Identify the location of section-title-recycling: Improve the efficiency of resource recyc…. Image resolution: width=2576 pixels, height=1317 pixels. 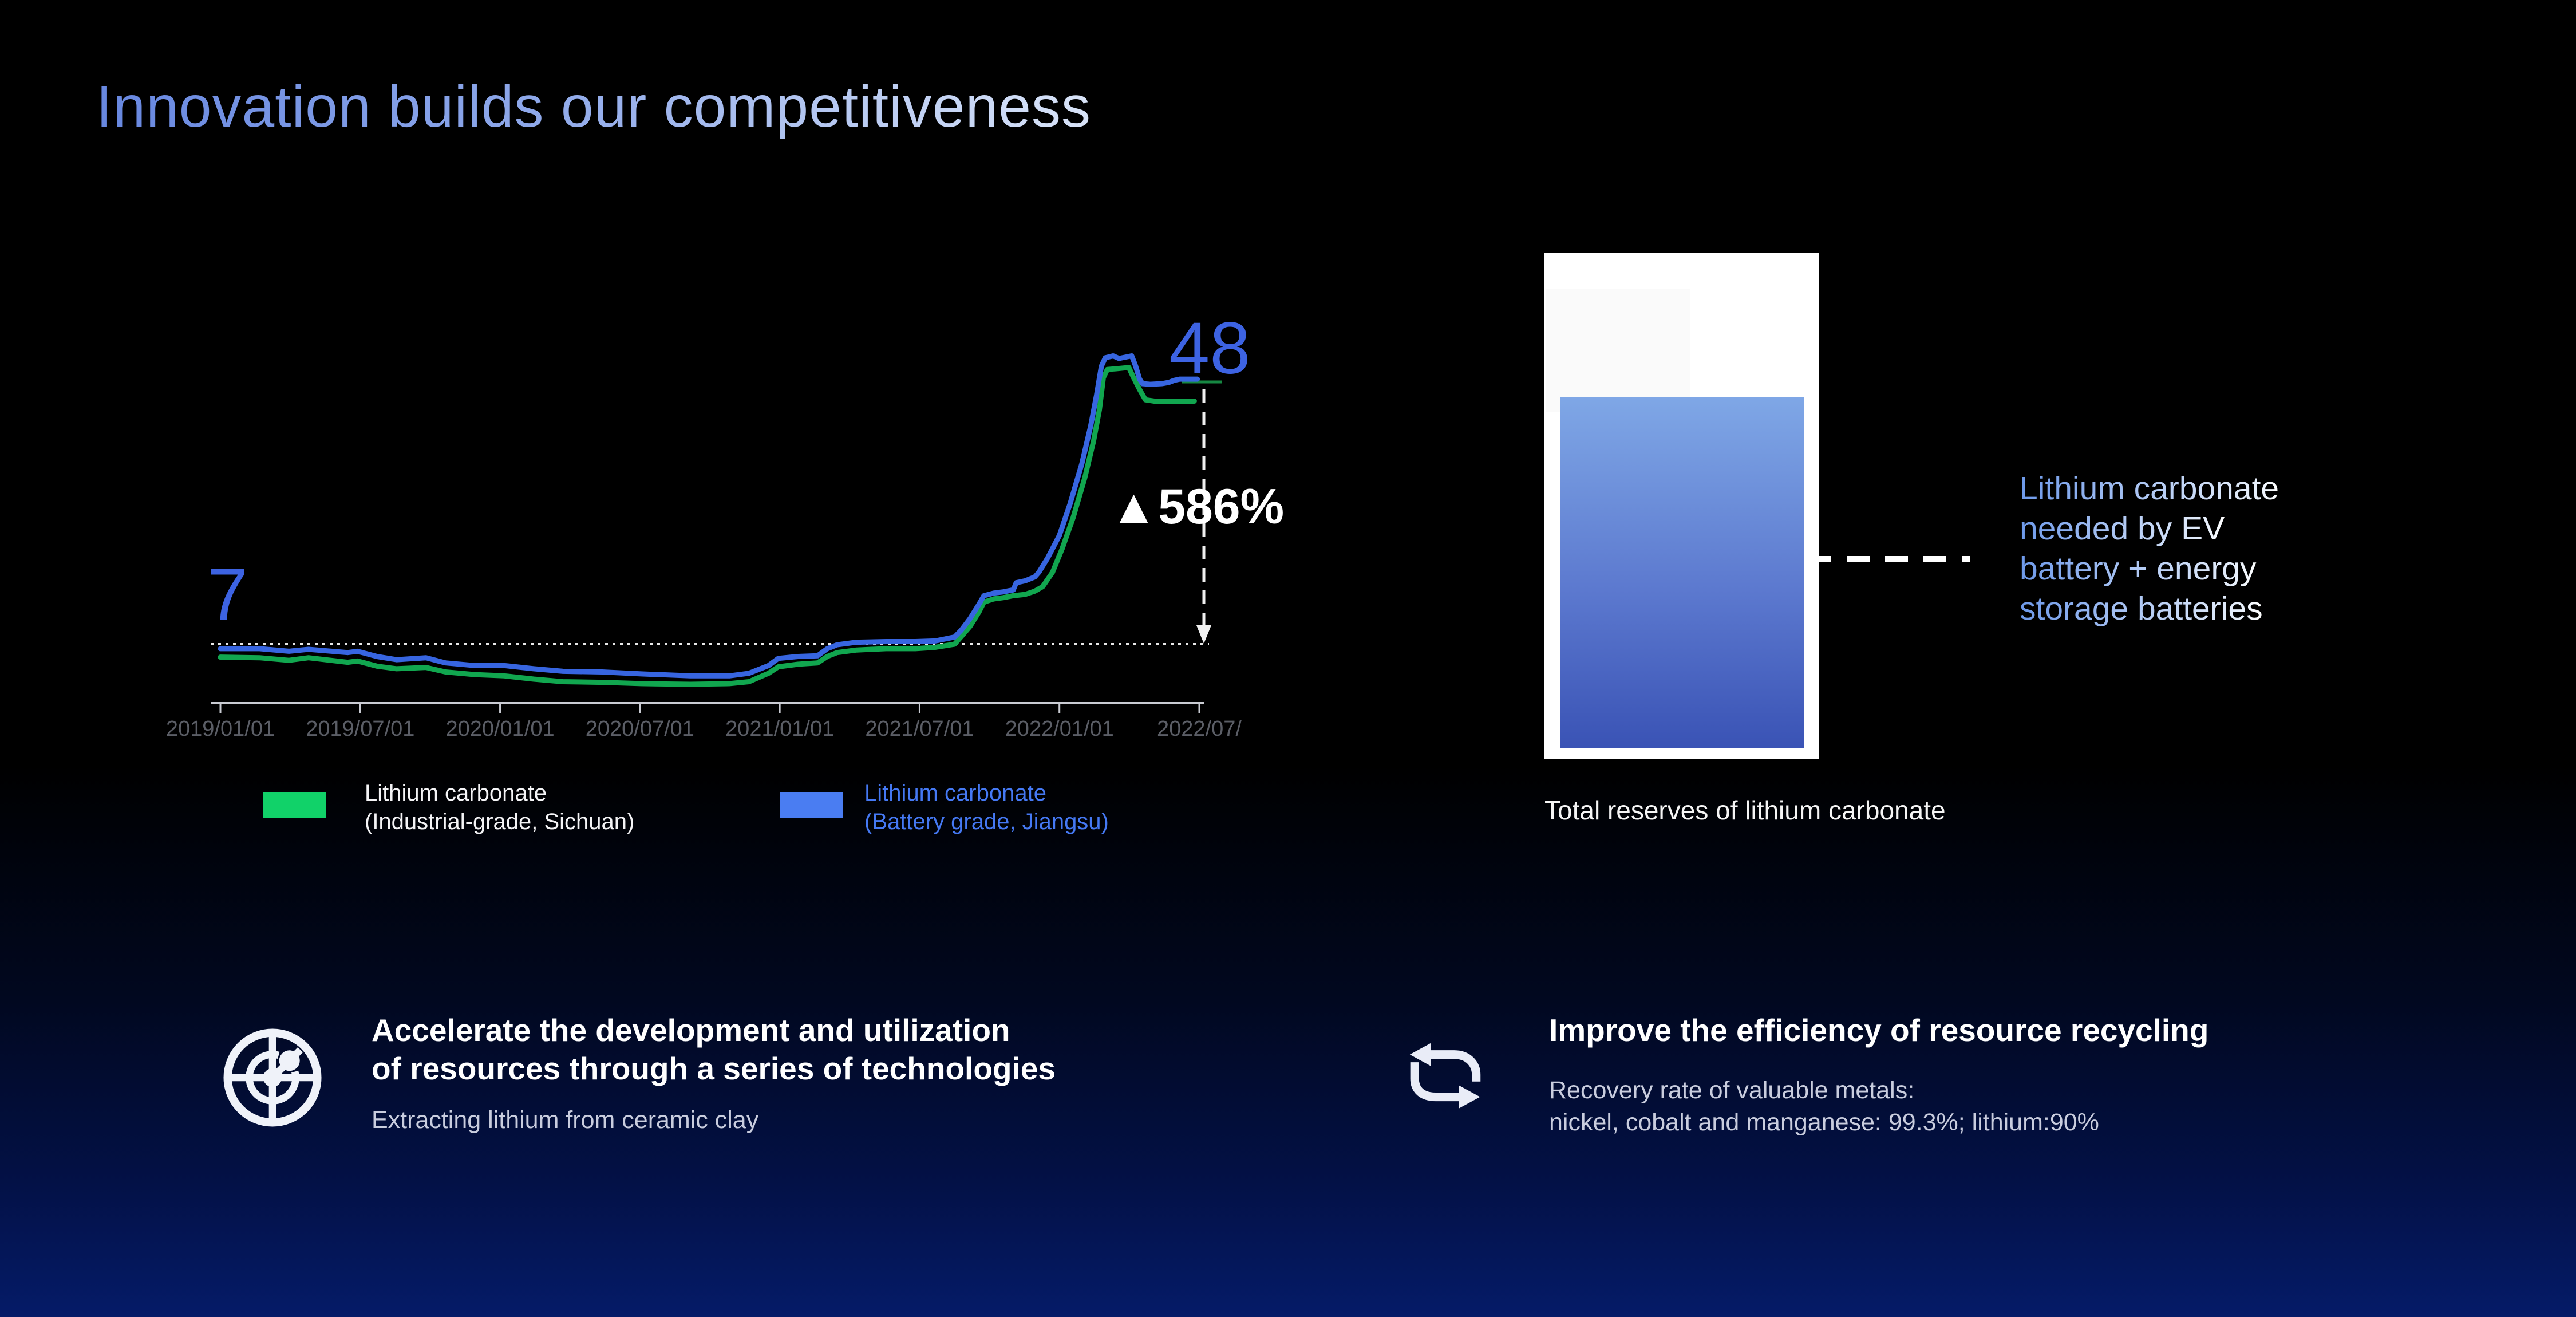
(1878, 1030).